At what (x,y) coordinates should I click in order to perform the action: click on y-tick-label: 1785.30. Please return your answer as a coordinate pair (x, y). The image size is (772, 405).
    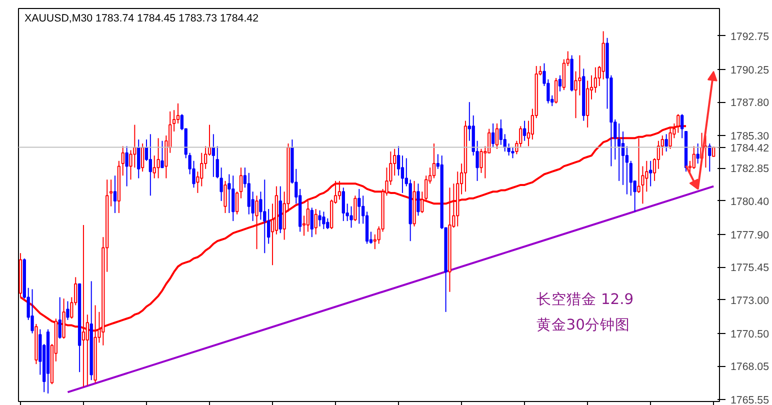
    Looking at the image, I should click on (750, 136).